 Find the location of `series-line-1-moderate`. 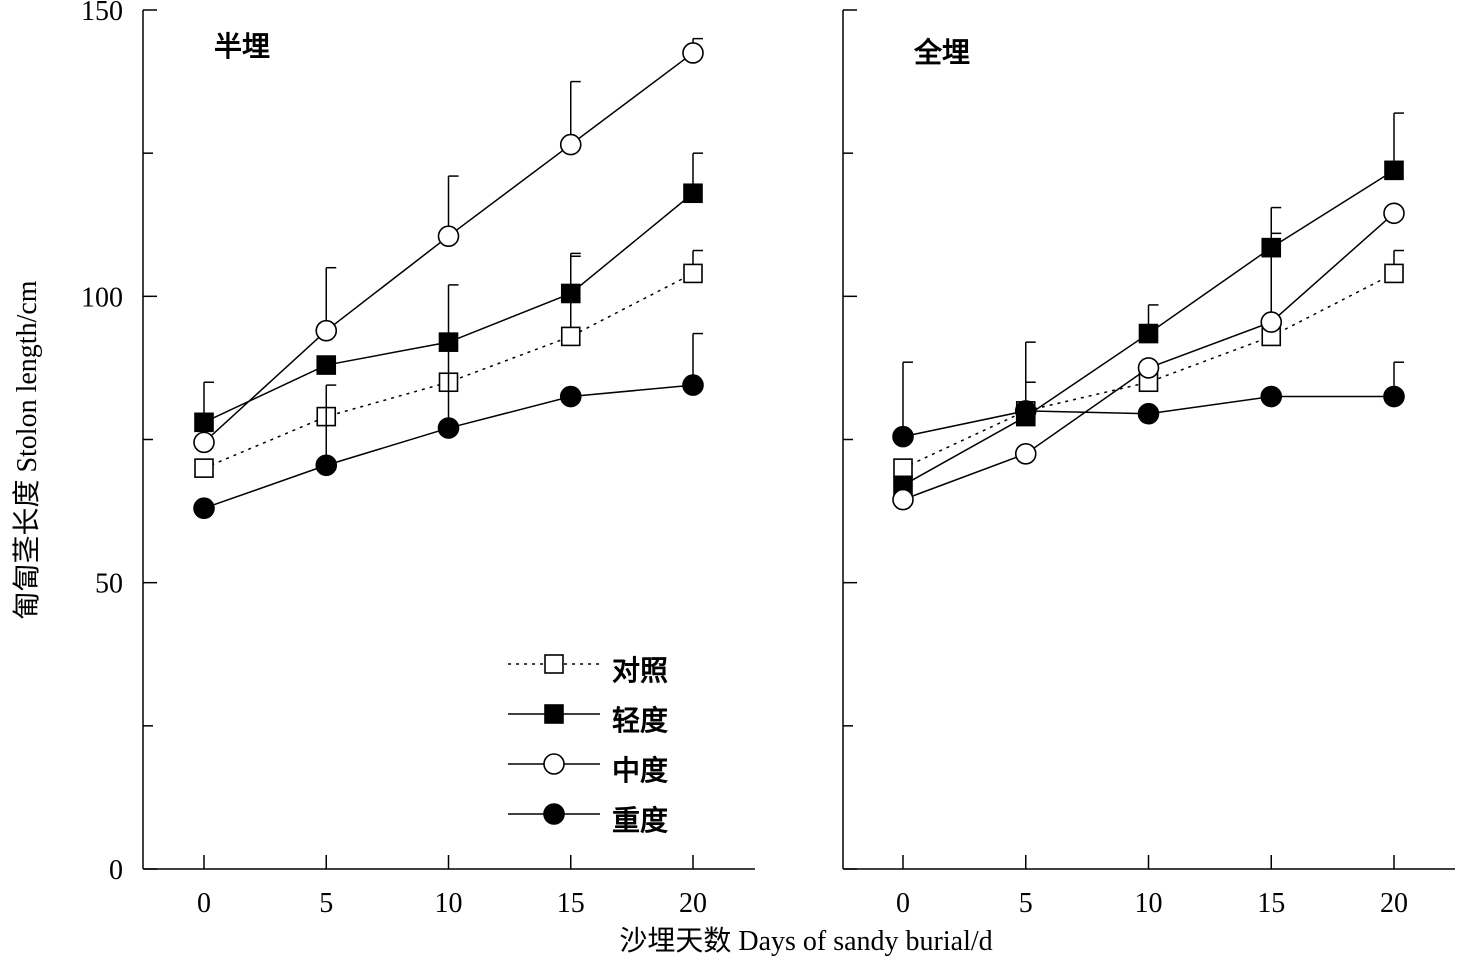

series-line-1-moderate is located at coordinates (1148, 356).